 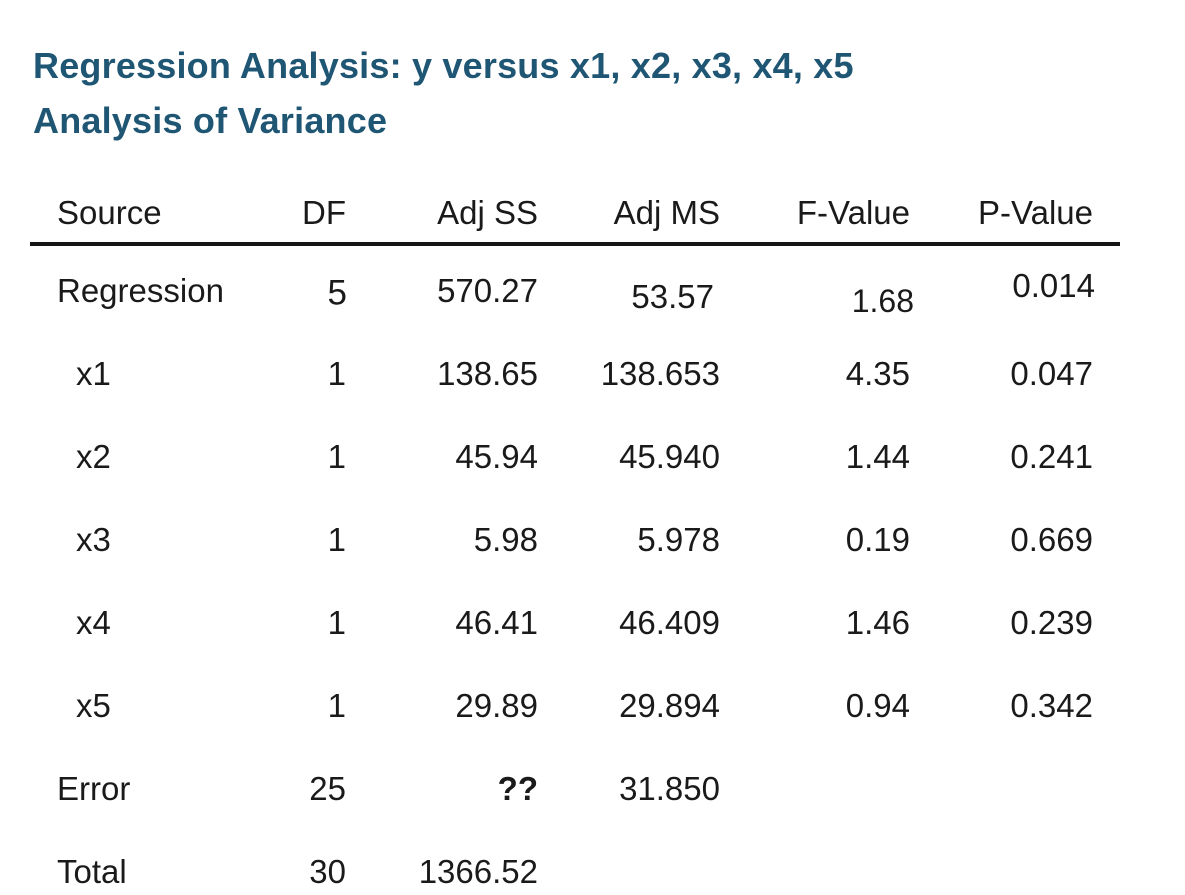 What do you see at coordinates (487, 373) in the screenshot?
I see `adj-ss-cell: 138.65` at bounding box center [487, 373].